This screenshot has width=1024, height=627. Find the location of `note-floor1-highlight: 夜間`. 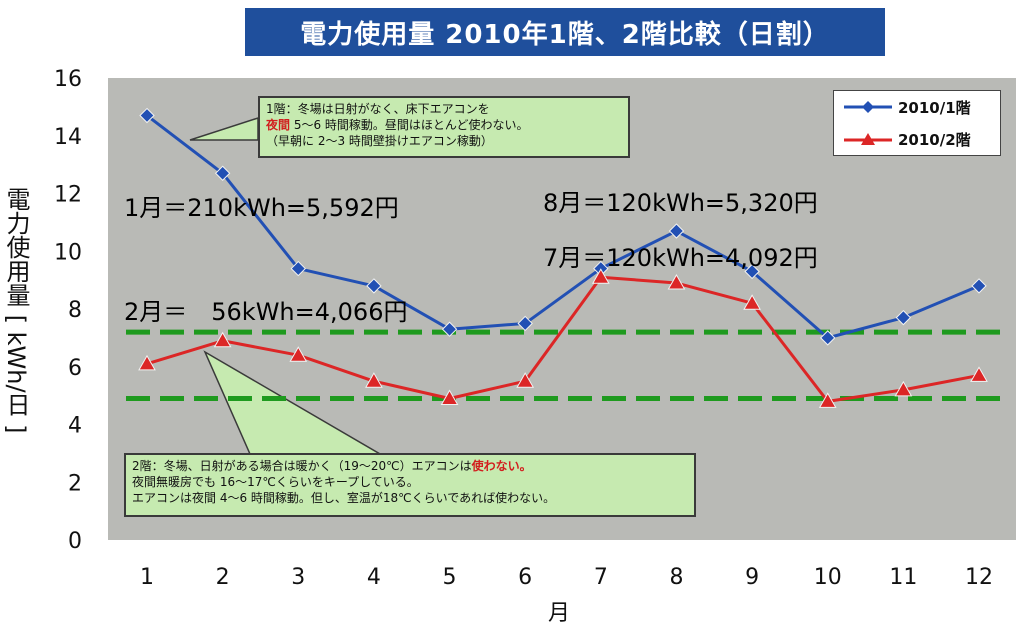

note-floor1-highlight: 夜間 is located at coordinates (278, 125).